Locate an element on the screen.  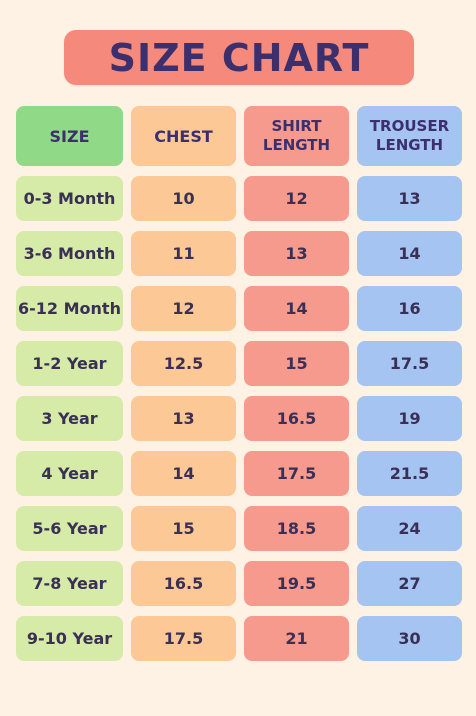
shirt-cell: 13 is located at coordinates (296, 253).